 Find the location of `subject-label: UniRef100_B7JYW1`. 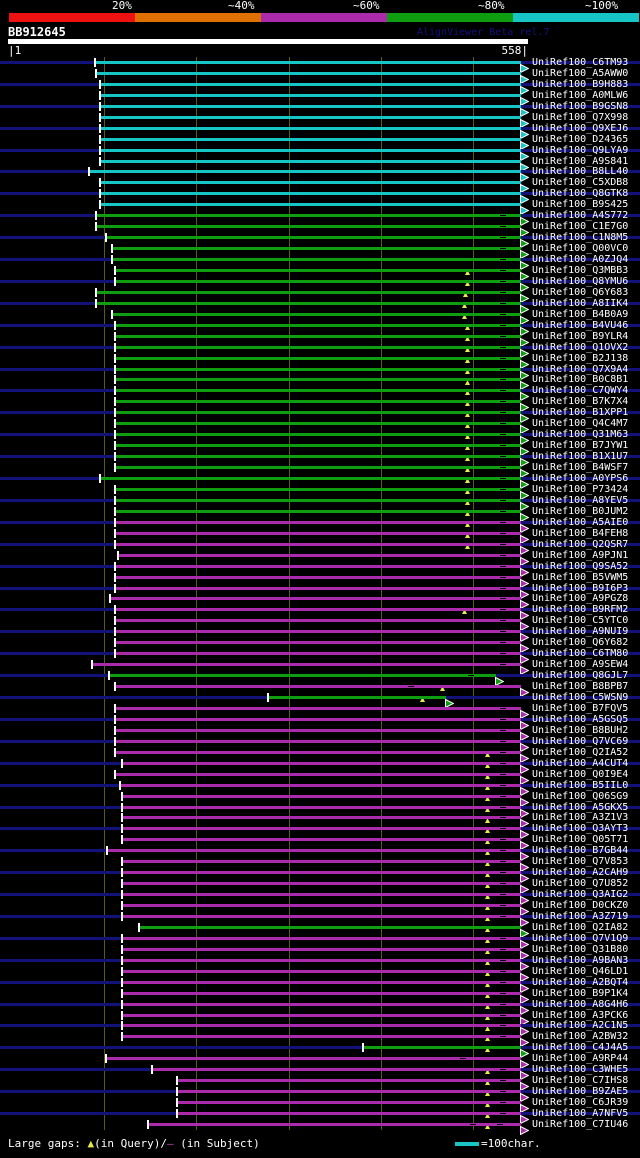

subject-label: UniRef100_B7JYW1 is located at coordinates (580, 445).